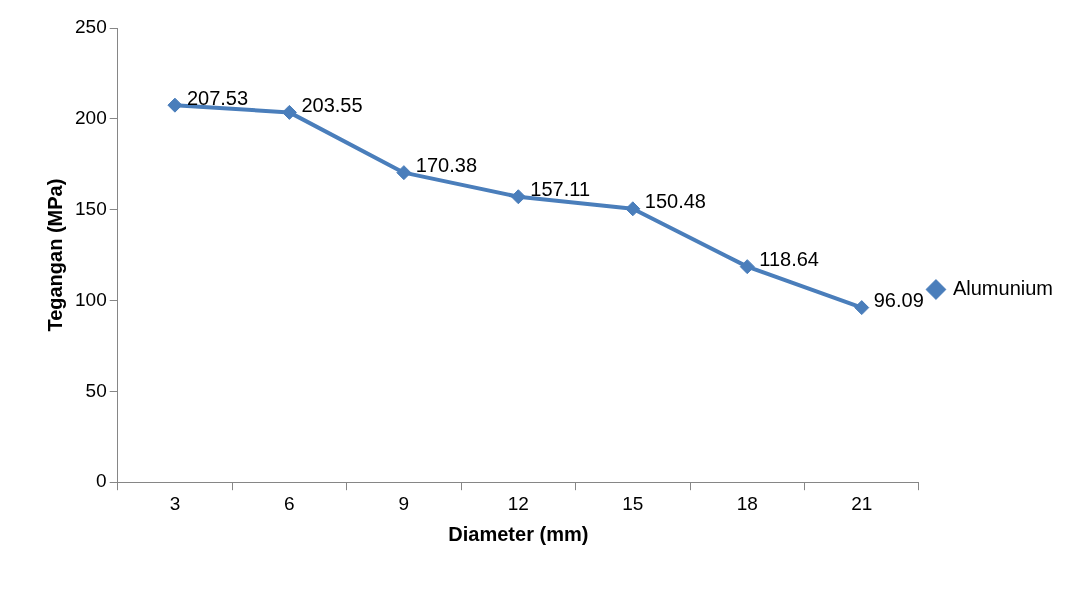 This screenshot has width=1073, height=591. Describe the element at coordinates (175, 503) in the screenshot. I see `x-tick-label: 3` at that location.